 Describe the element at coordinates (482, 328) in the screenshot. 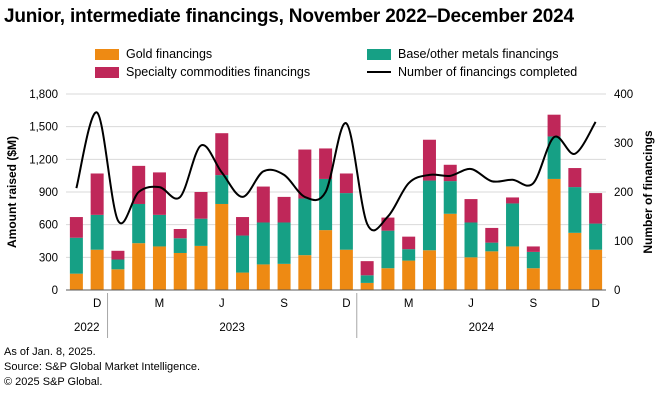

I see `year-label: 2024` at that location.